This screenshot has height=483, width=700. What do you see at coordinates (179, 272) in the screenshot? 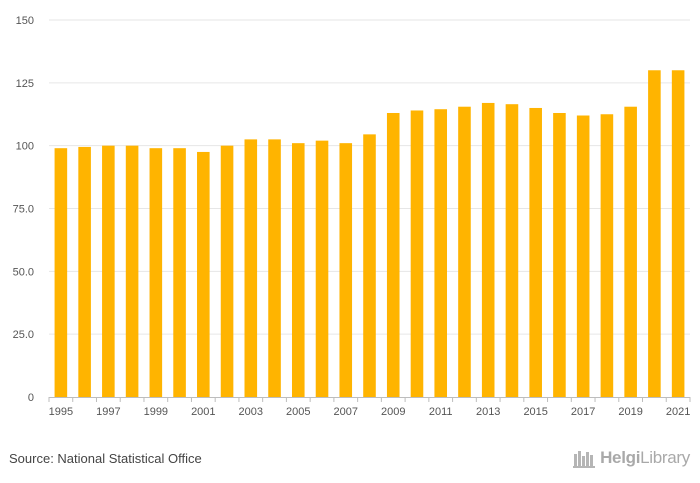
I see `bar-2000` at bounding box center [179, 272].